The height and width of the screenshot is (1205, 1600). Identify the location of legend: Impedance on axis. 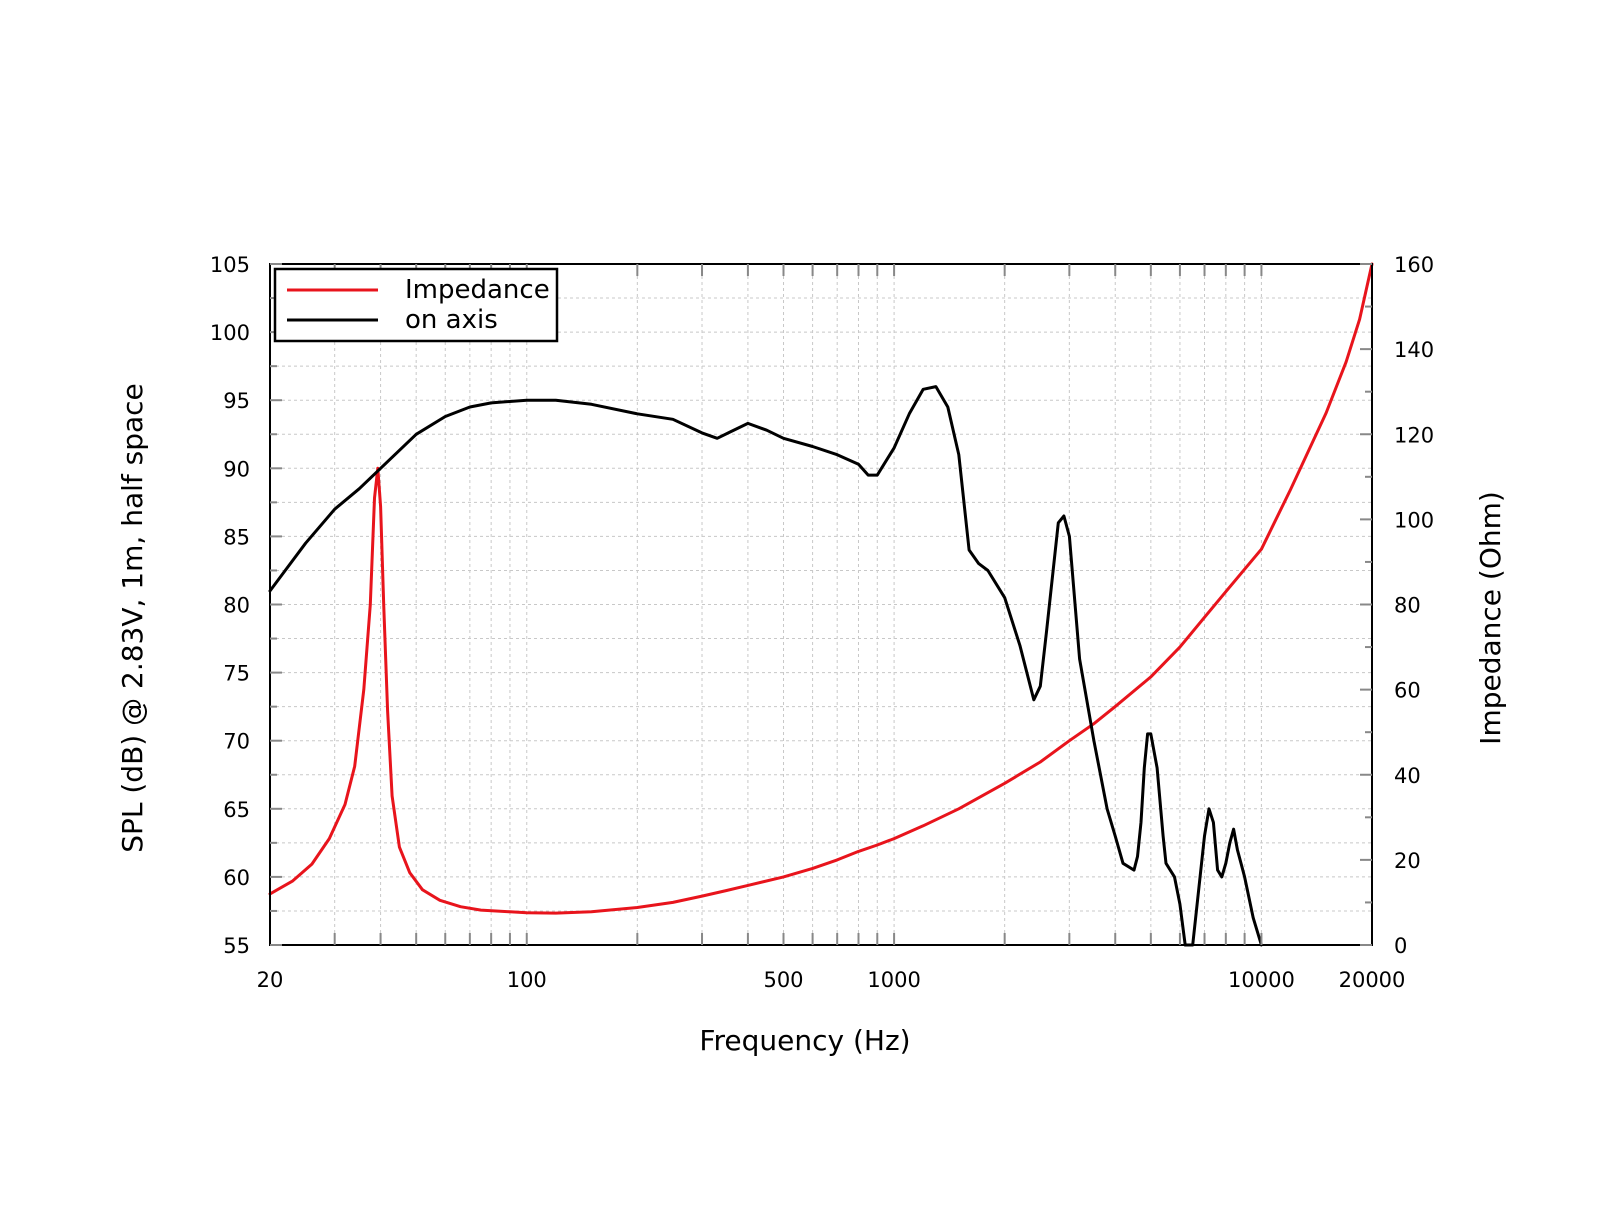
(416, 305).